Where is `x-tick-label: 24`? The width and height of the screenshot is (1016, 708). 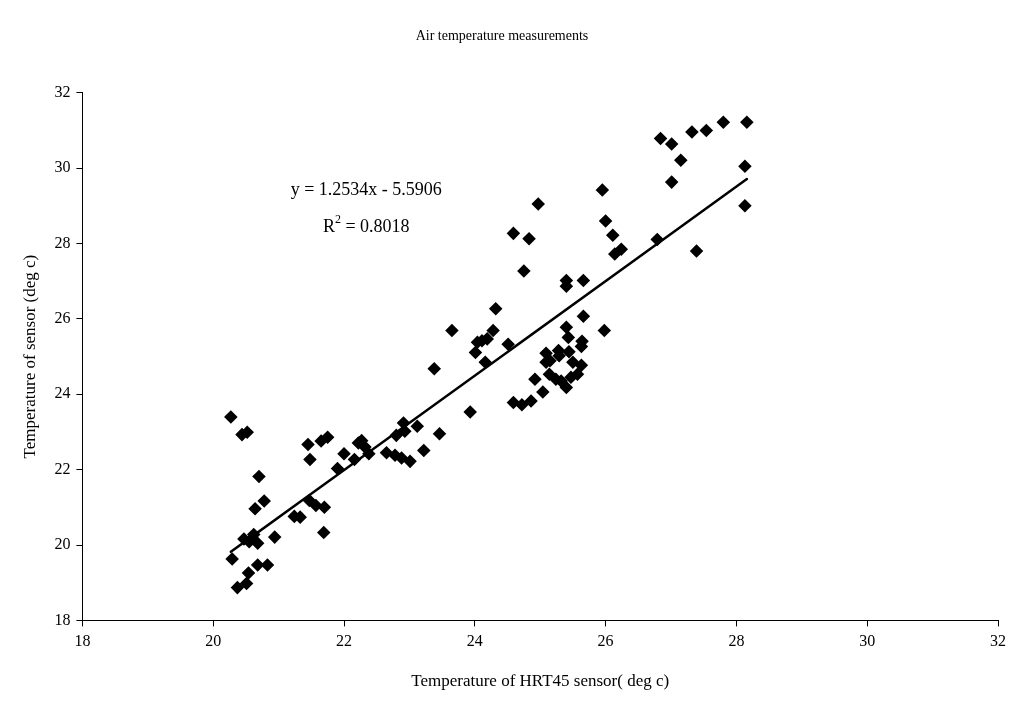
x-tick-label: 24 is located at coordinates (474, 641).